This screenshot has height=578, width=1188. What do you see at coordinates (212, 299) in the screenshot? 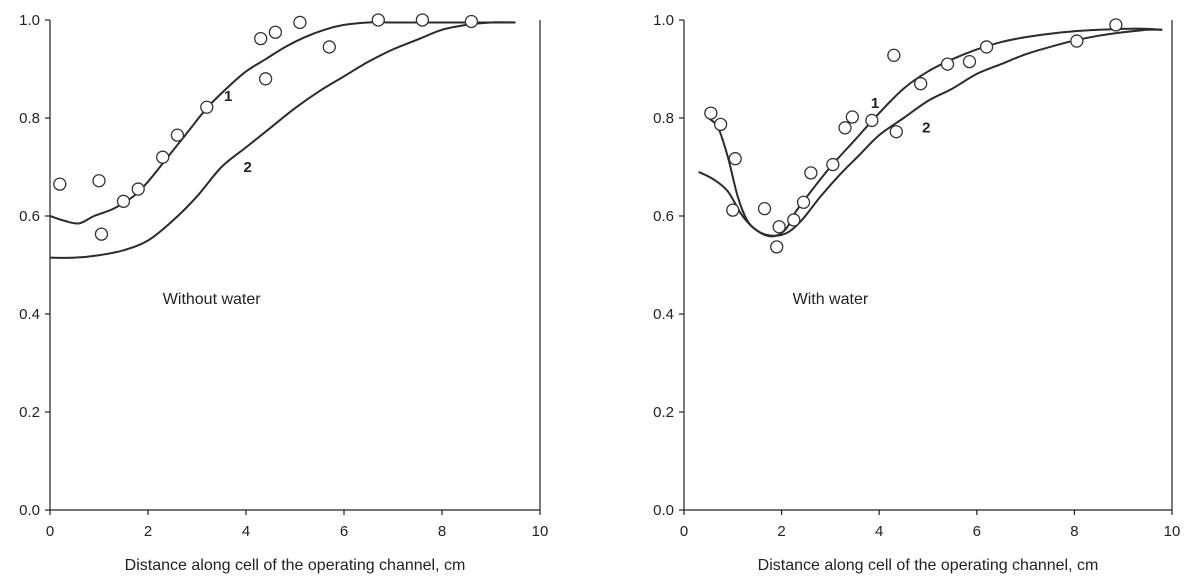
I see `chart-annotation: Without water` at bounding box center [212, 299].